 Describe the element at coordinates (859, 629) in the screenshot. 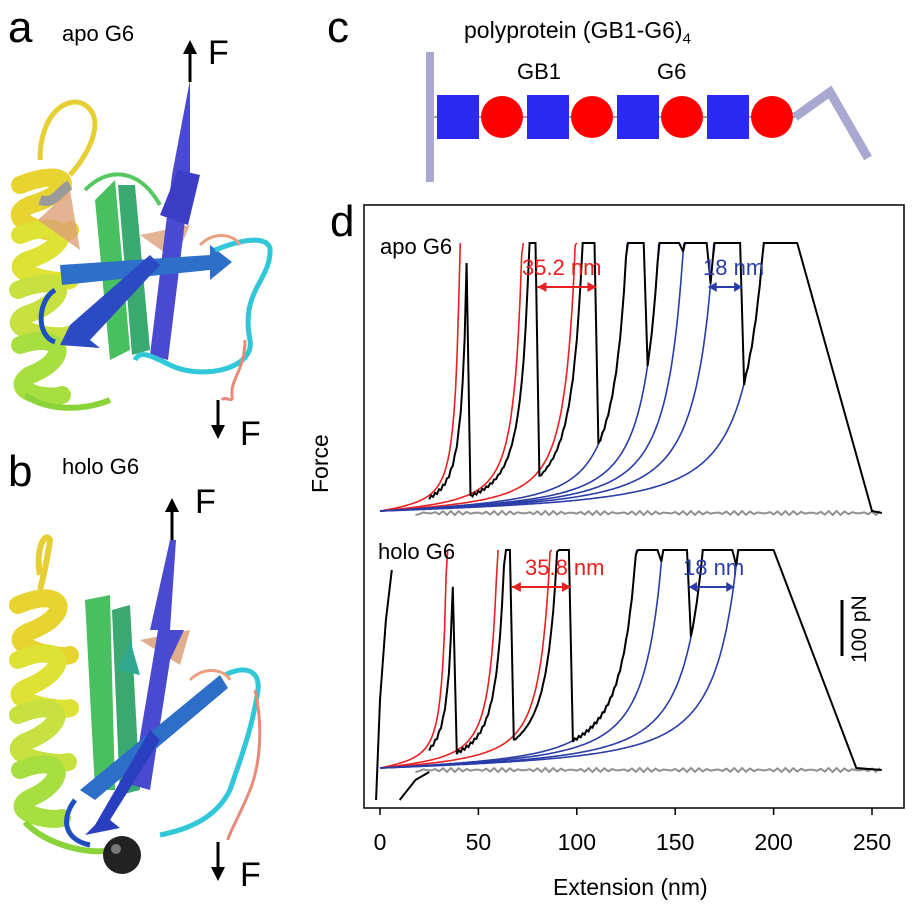

I see `scale-bar-label: 100 pN` at that location.